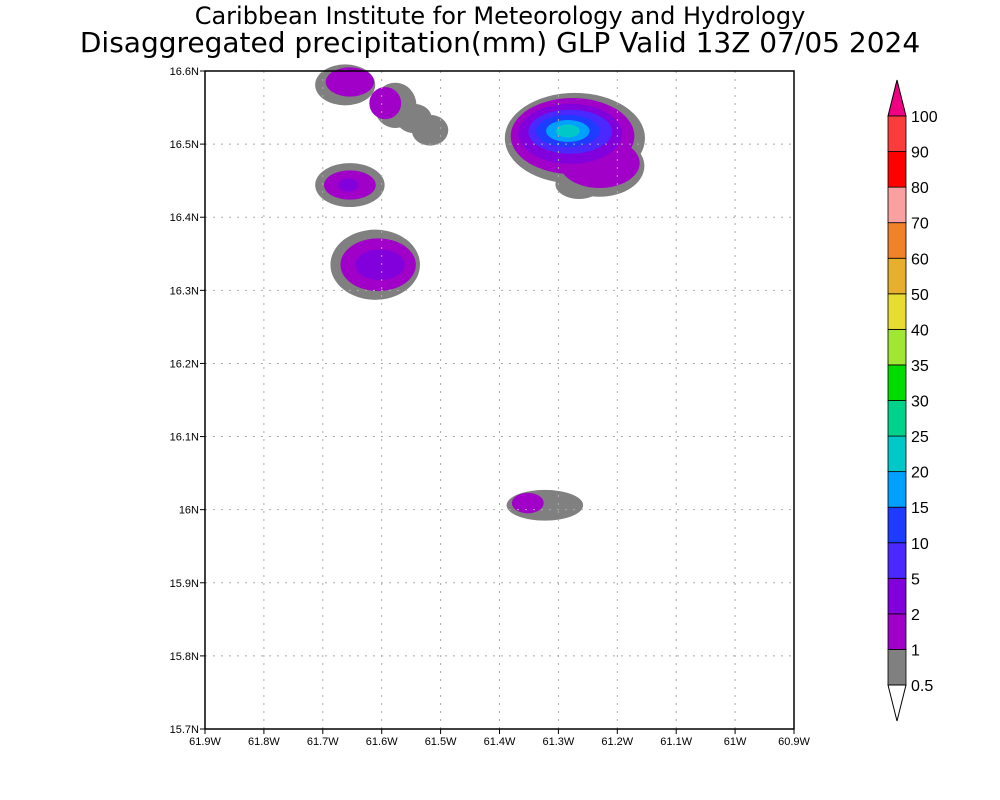 The width and height of the screenshot is (1000, 800). What do you see at coordinates (920, 508) in the screenshot?
I see `colorbar-label: 15` at bounding box center [920, 508].